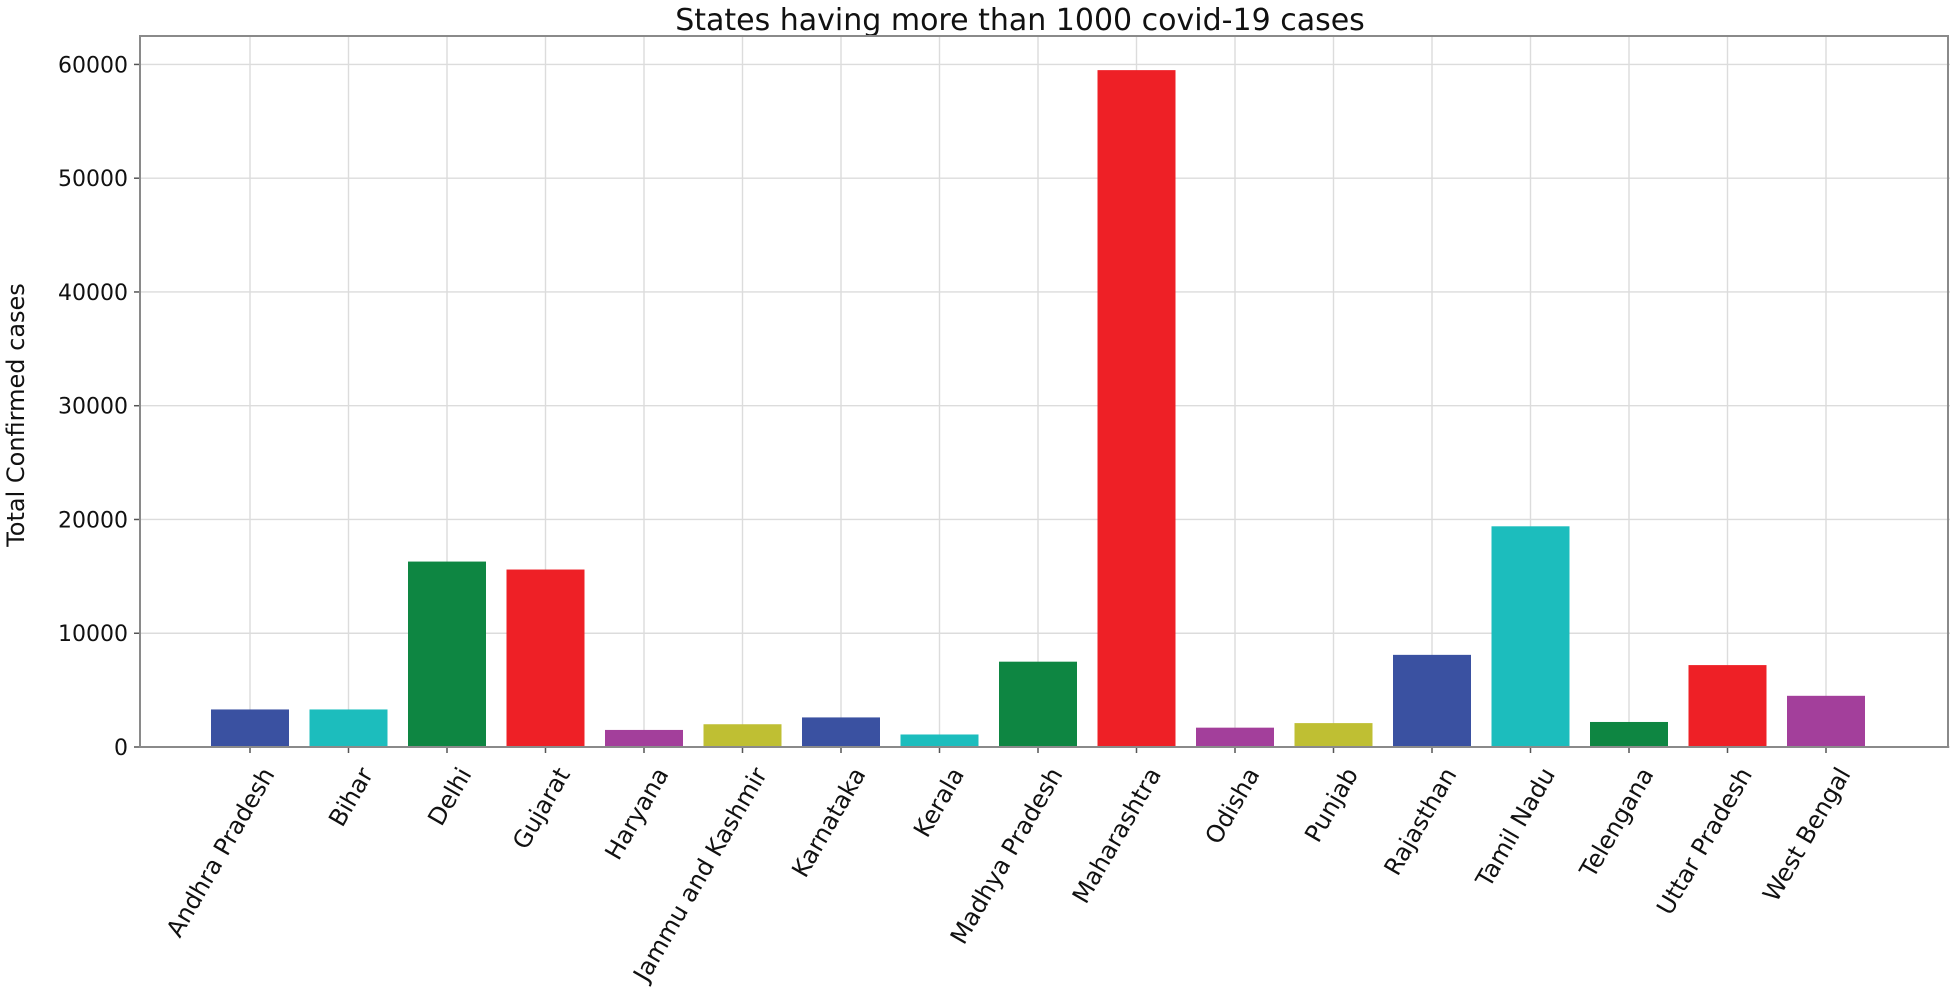 This screenshot has height=996, width=1950. Describe the element at coordinates (16, 415) in the screenshot. I see `y-axis-label: Total Confirmed cases` at that location.